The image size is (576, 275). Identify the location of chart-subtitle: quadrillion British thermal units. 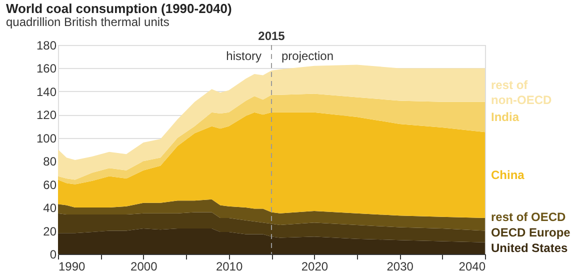
(88, 22).